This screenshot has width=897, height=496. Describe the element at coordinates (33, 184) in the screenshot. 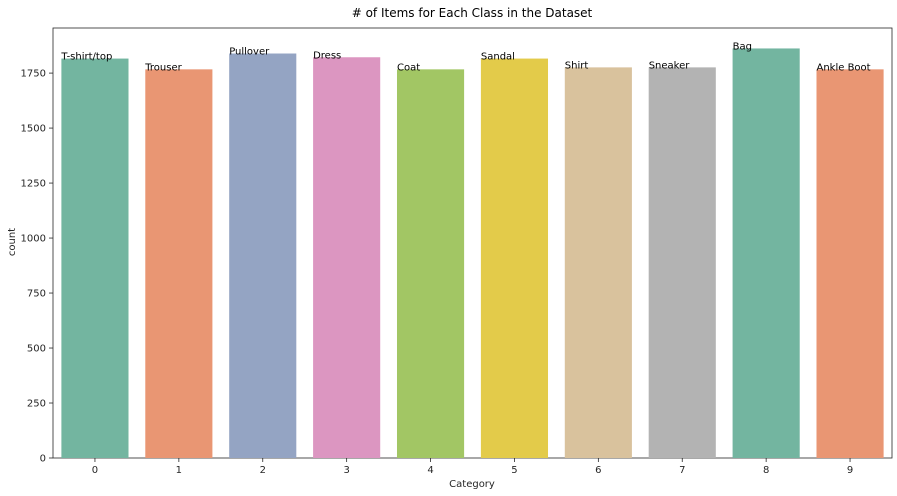

I see `y-tick-label-1250: 1250` at that location.